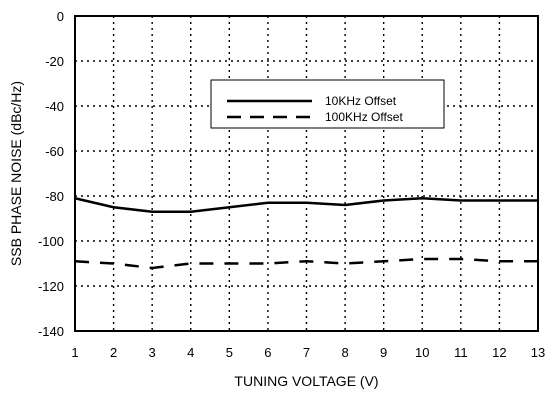 The width and height of the screenshot is (554, 393). I want to click on y-tick-label: -140, so click(51, 331).